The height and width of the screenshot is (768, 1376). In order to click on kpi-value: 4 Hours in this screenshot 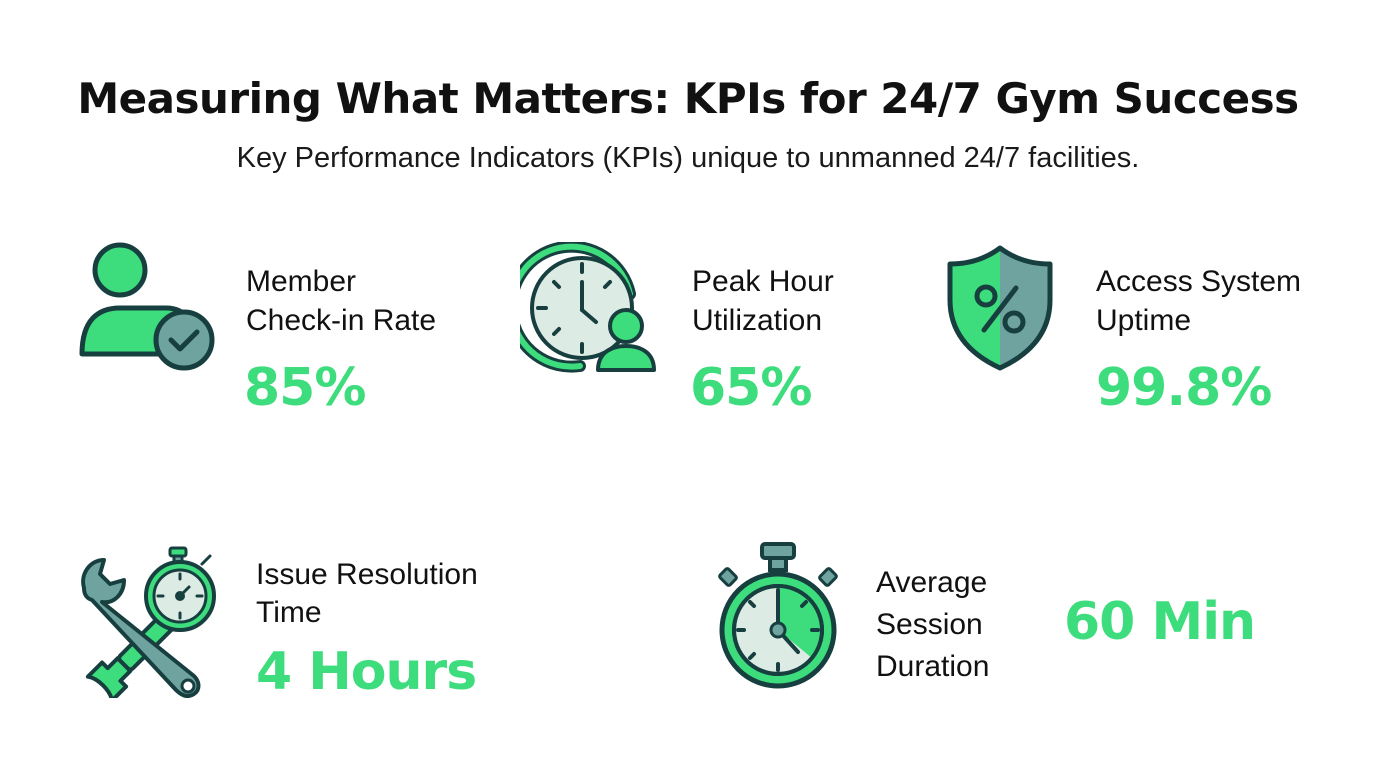, I will do `click(366, 672)`.